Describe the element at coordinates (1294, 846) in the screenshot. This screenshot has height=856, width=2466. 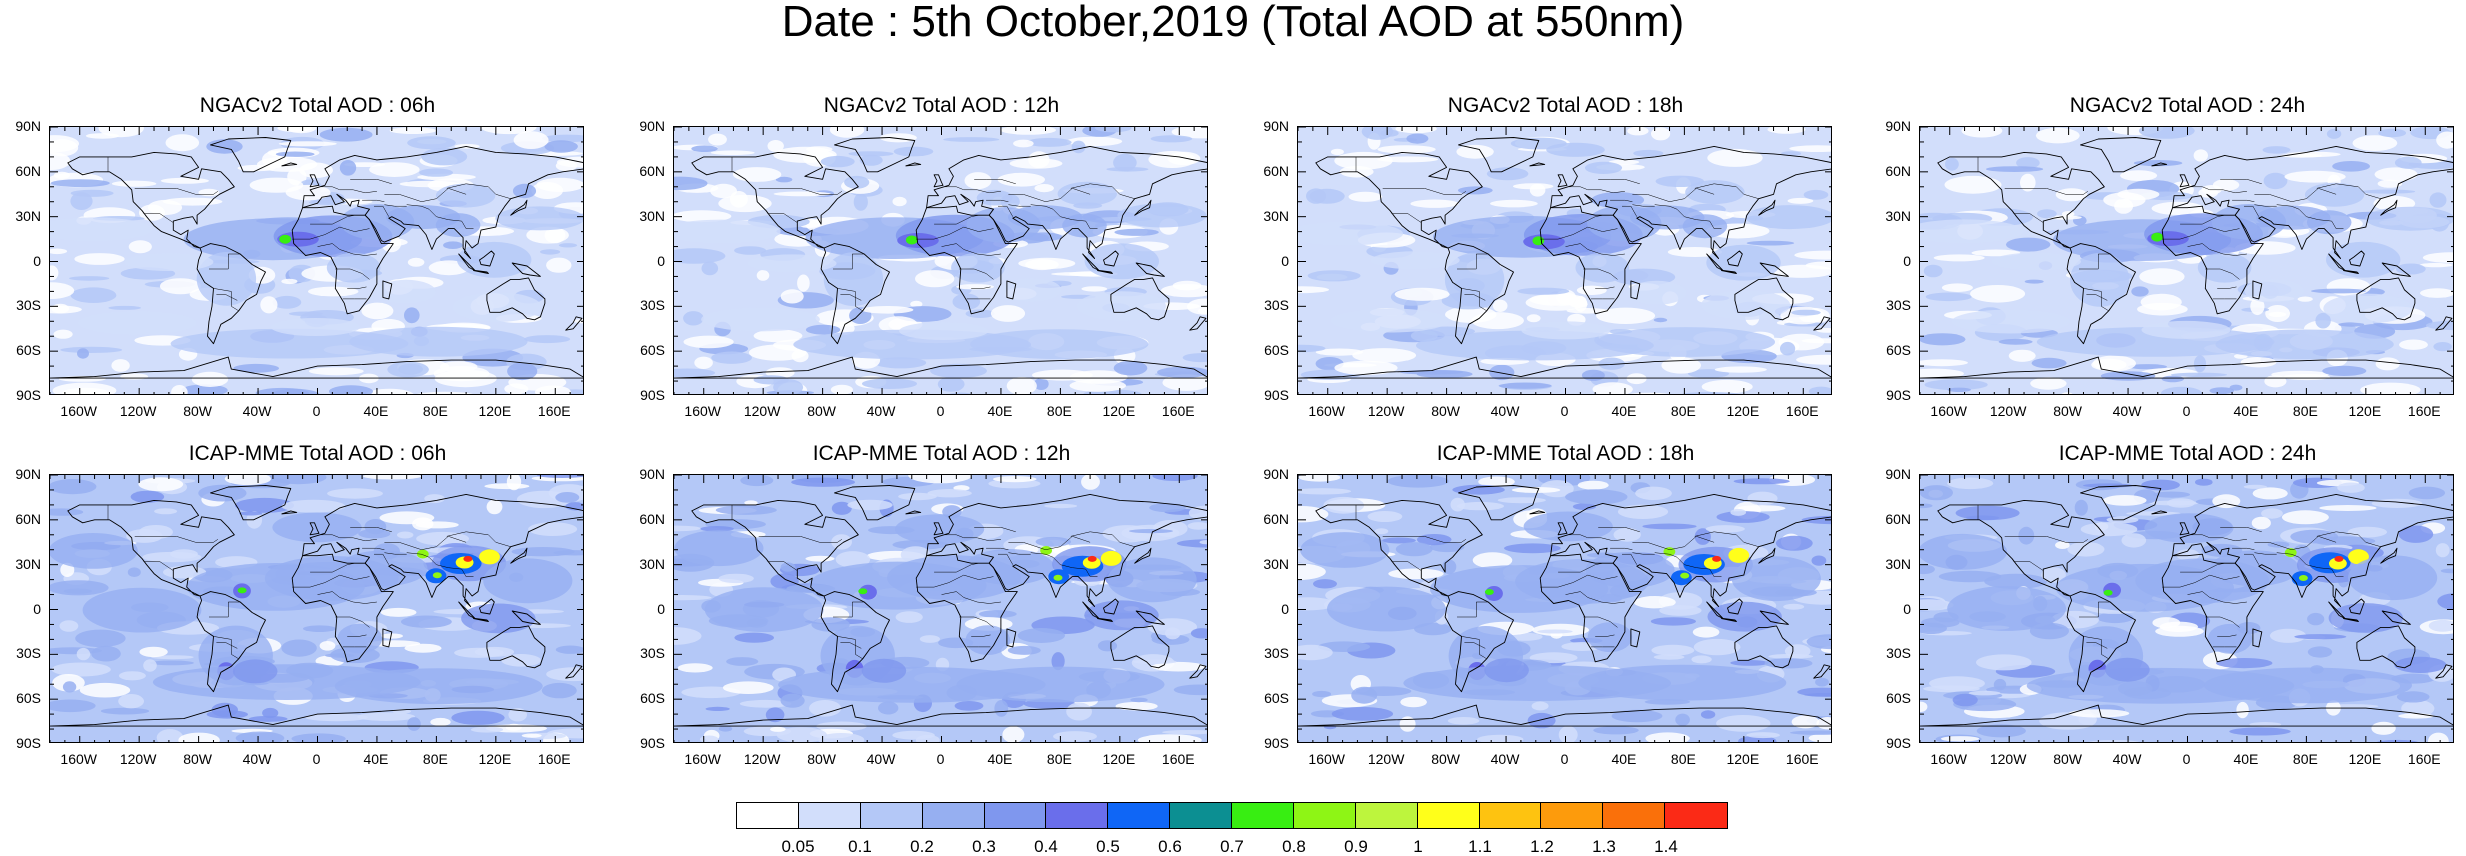
I see `colorbar-label: 0.8` at that location.